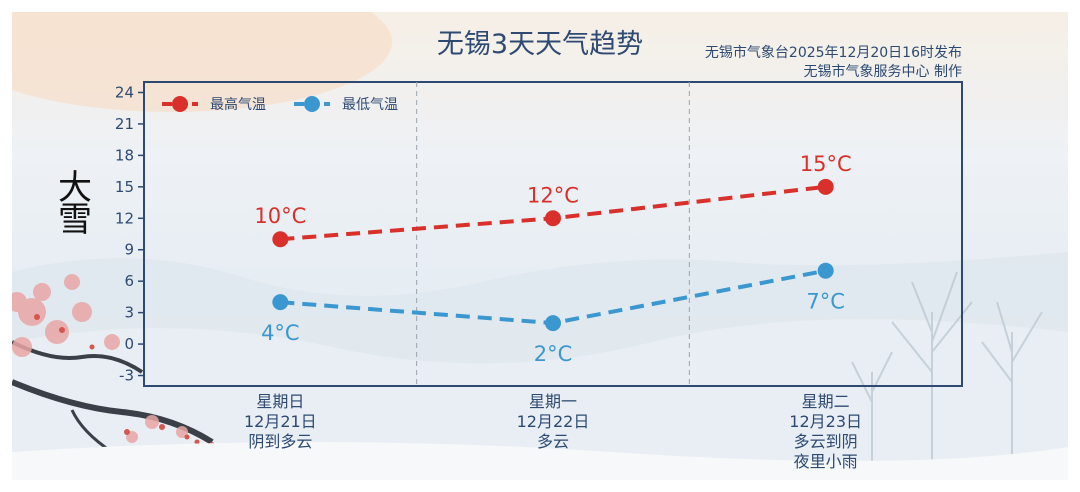  I want to click on series-high: 10°C 12°C 15°C, so click(553, 200).